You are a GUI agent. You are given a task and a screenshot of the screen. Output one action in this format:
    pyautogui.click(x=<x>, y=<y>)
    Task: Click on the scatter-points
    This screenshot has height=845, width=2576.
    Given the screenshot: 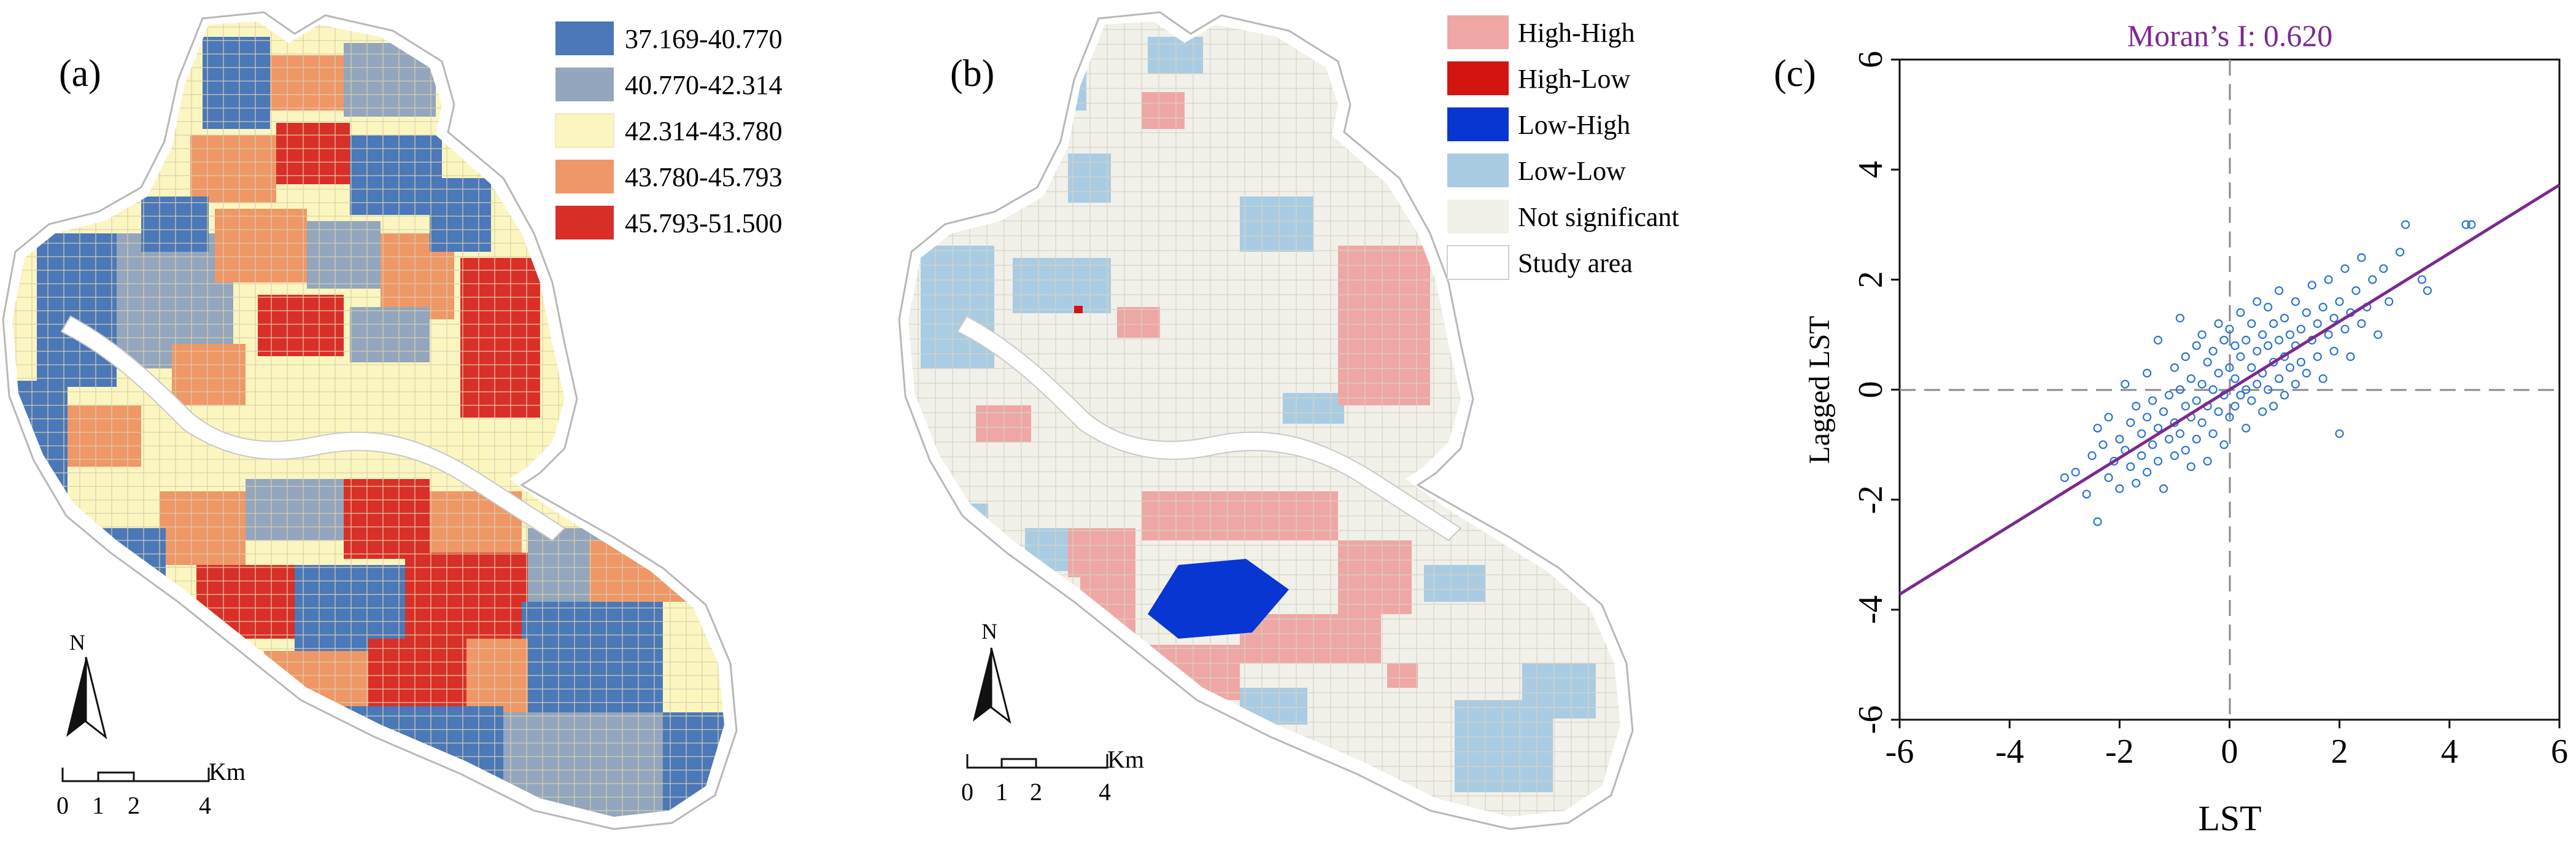 What is the action you would take?
    pyautogui.click(x=2268, y=373)
    